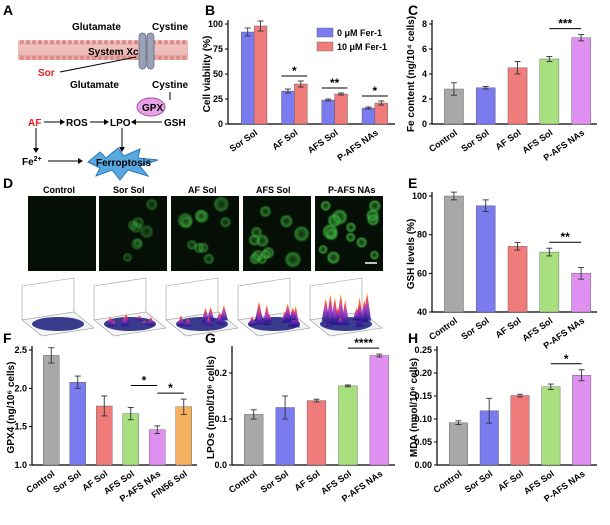 The image size is (610, 525). What do you see at coordinates (422, 312) in the screenshot?
I see `y-tick-label: 40` at bounding box center [422, 312].